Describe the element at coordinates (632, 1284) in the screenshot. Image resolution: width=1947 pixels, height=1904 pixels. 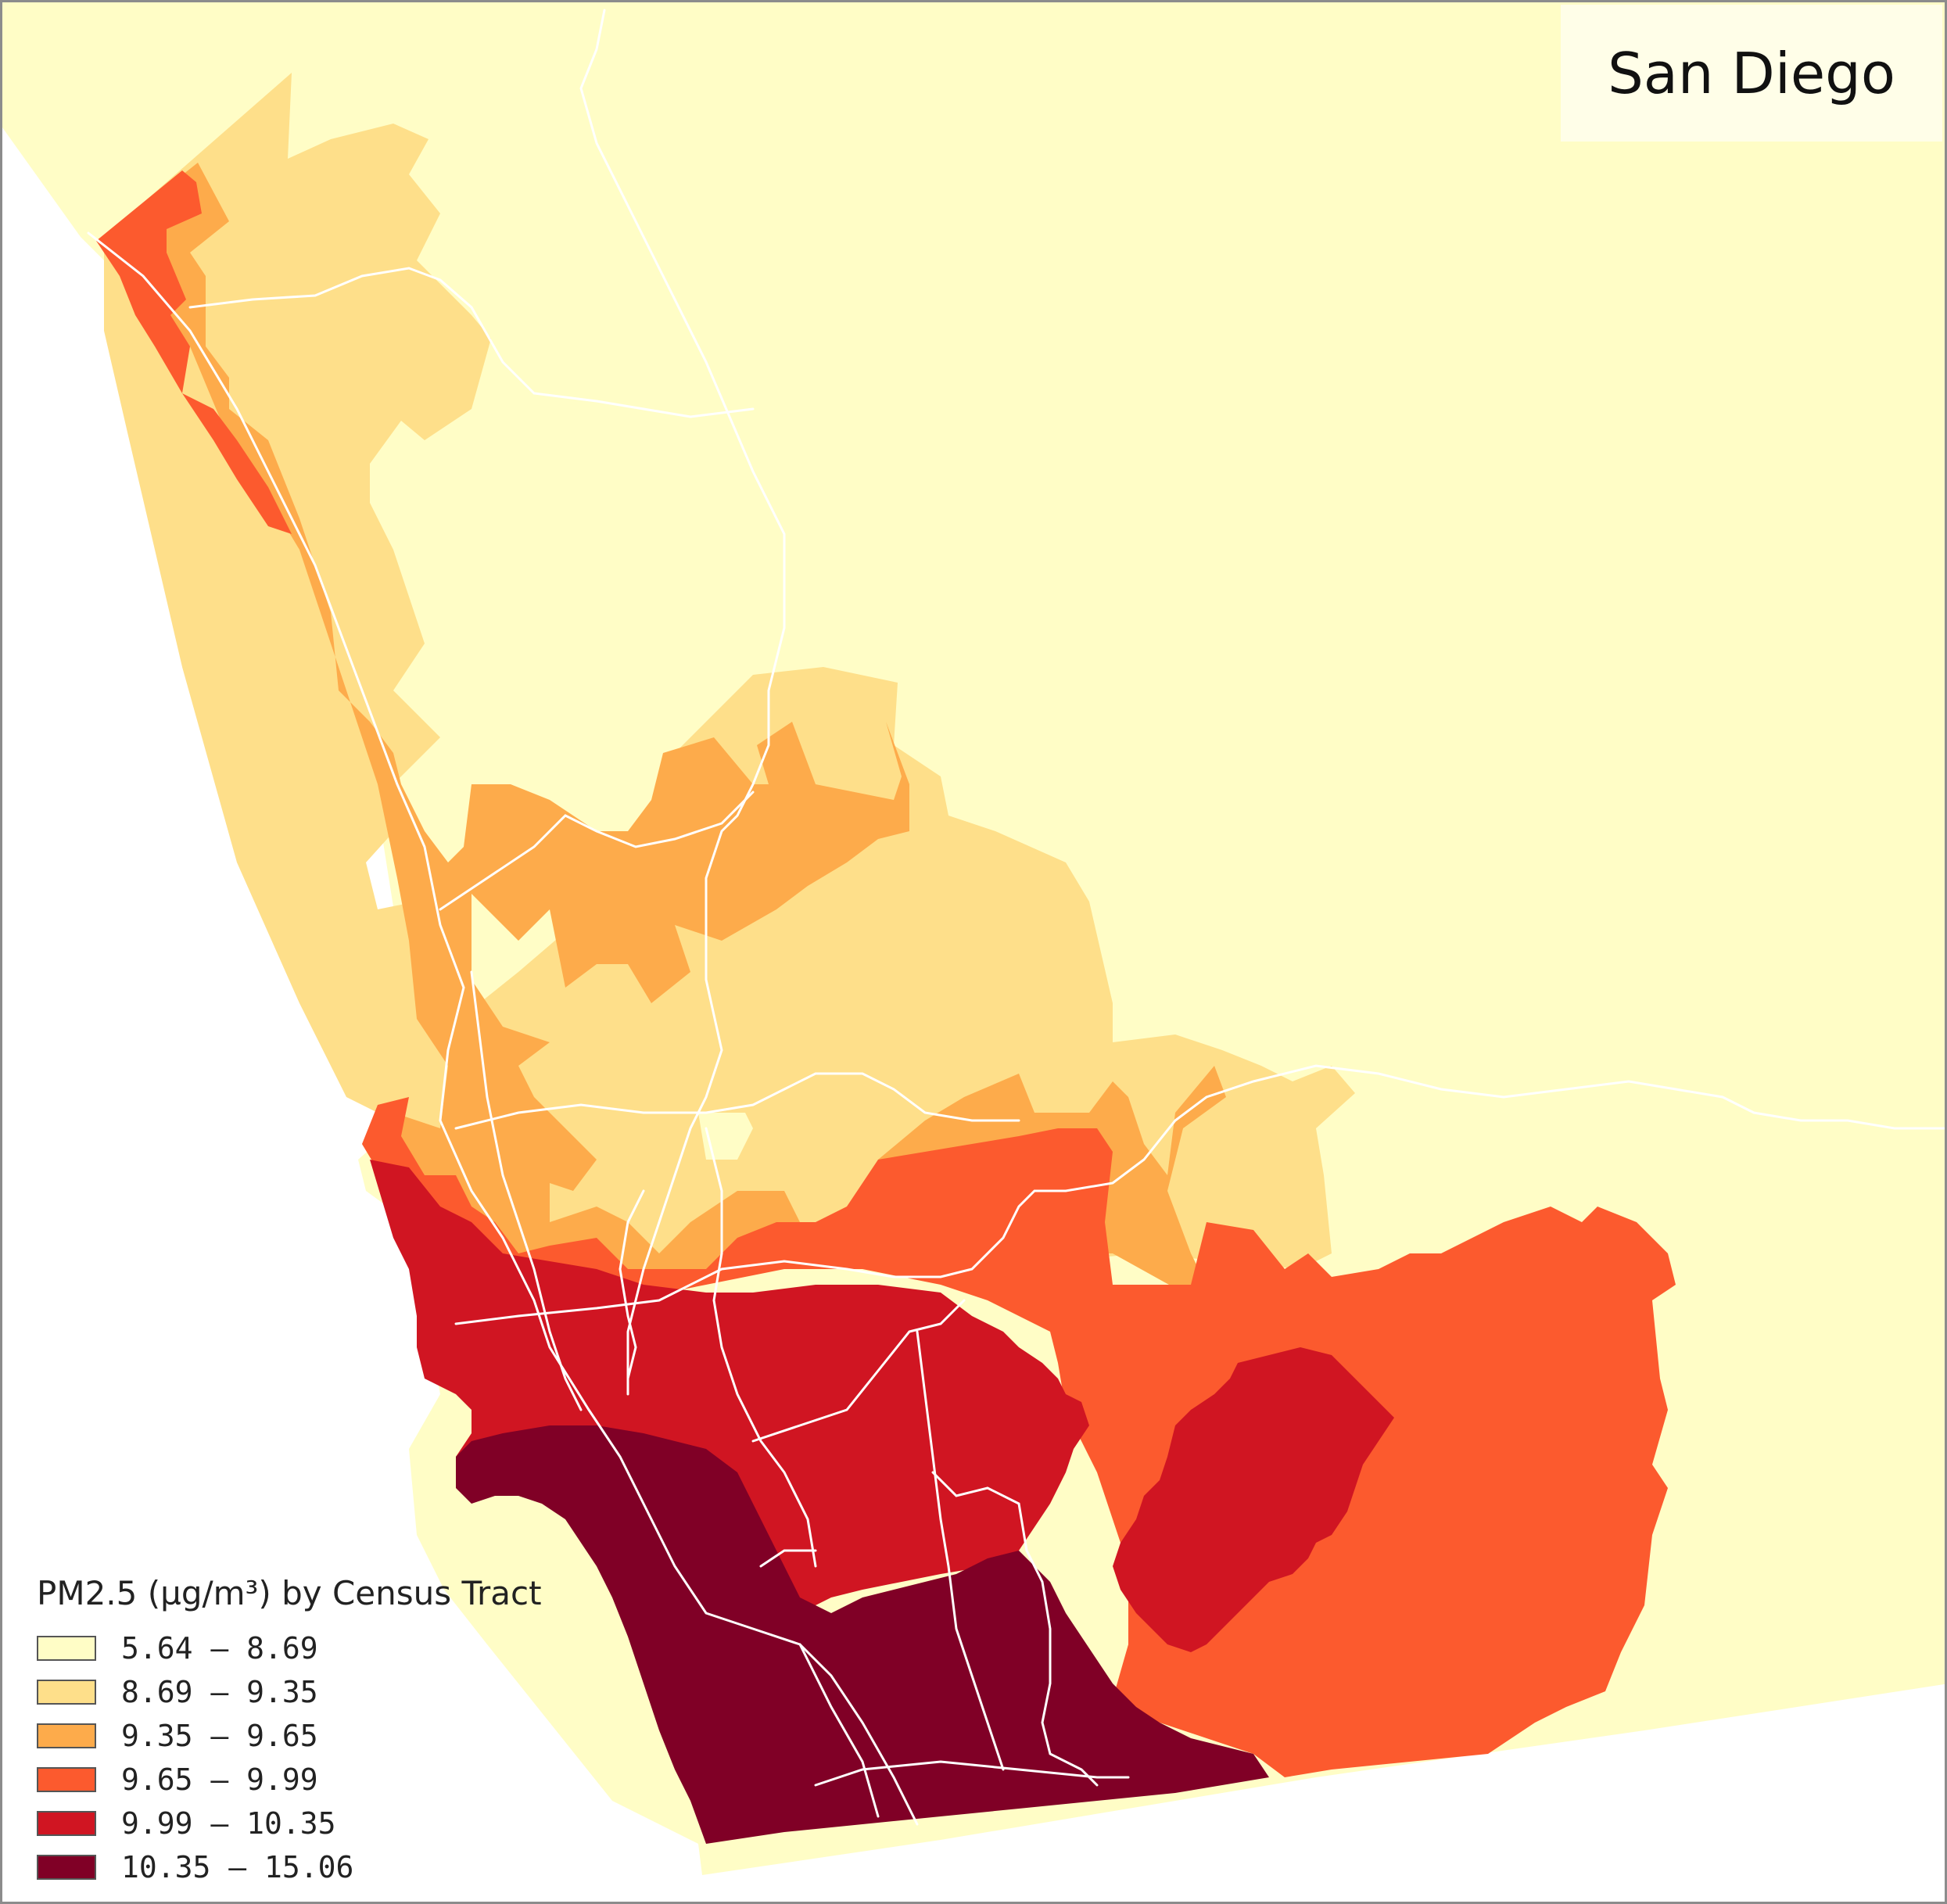
I see `freeway-sr163` at that location.